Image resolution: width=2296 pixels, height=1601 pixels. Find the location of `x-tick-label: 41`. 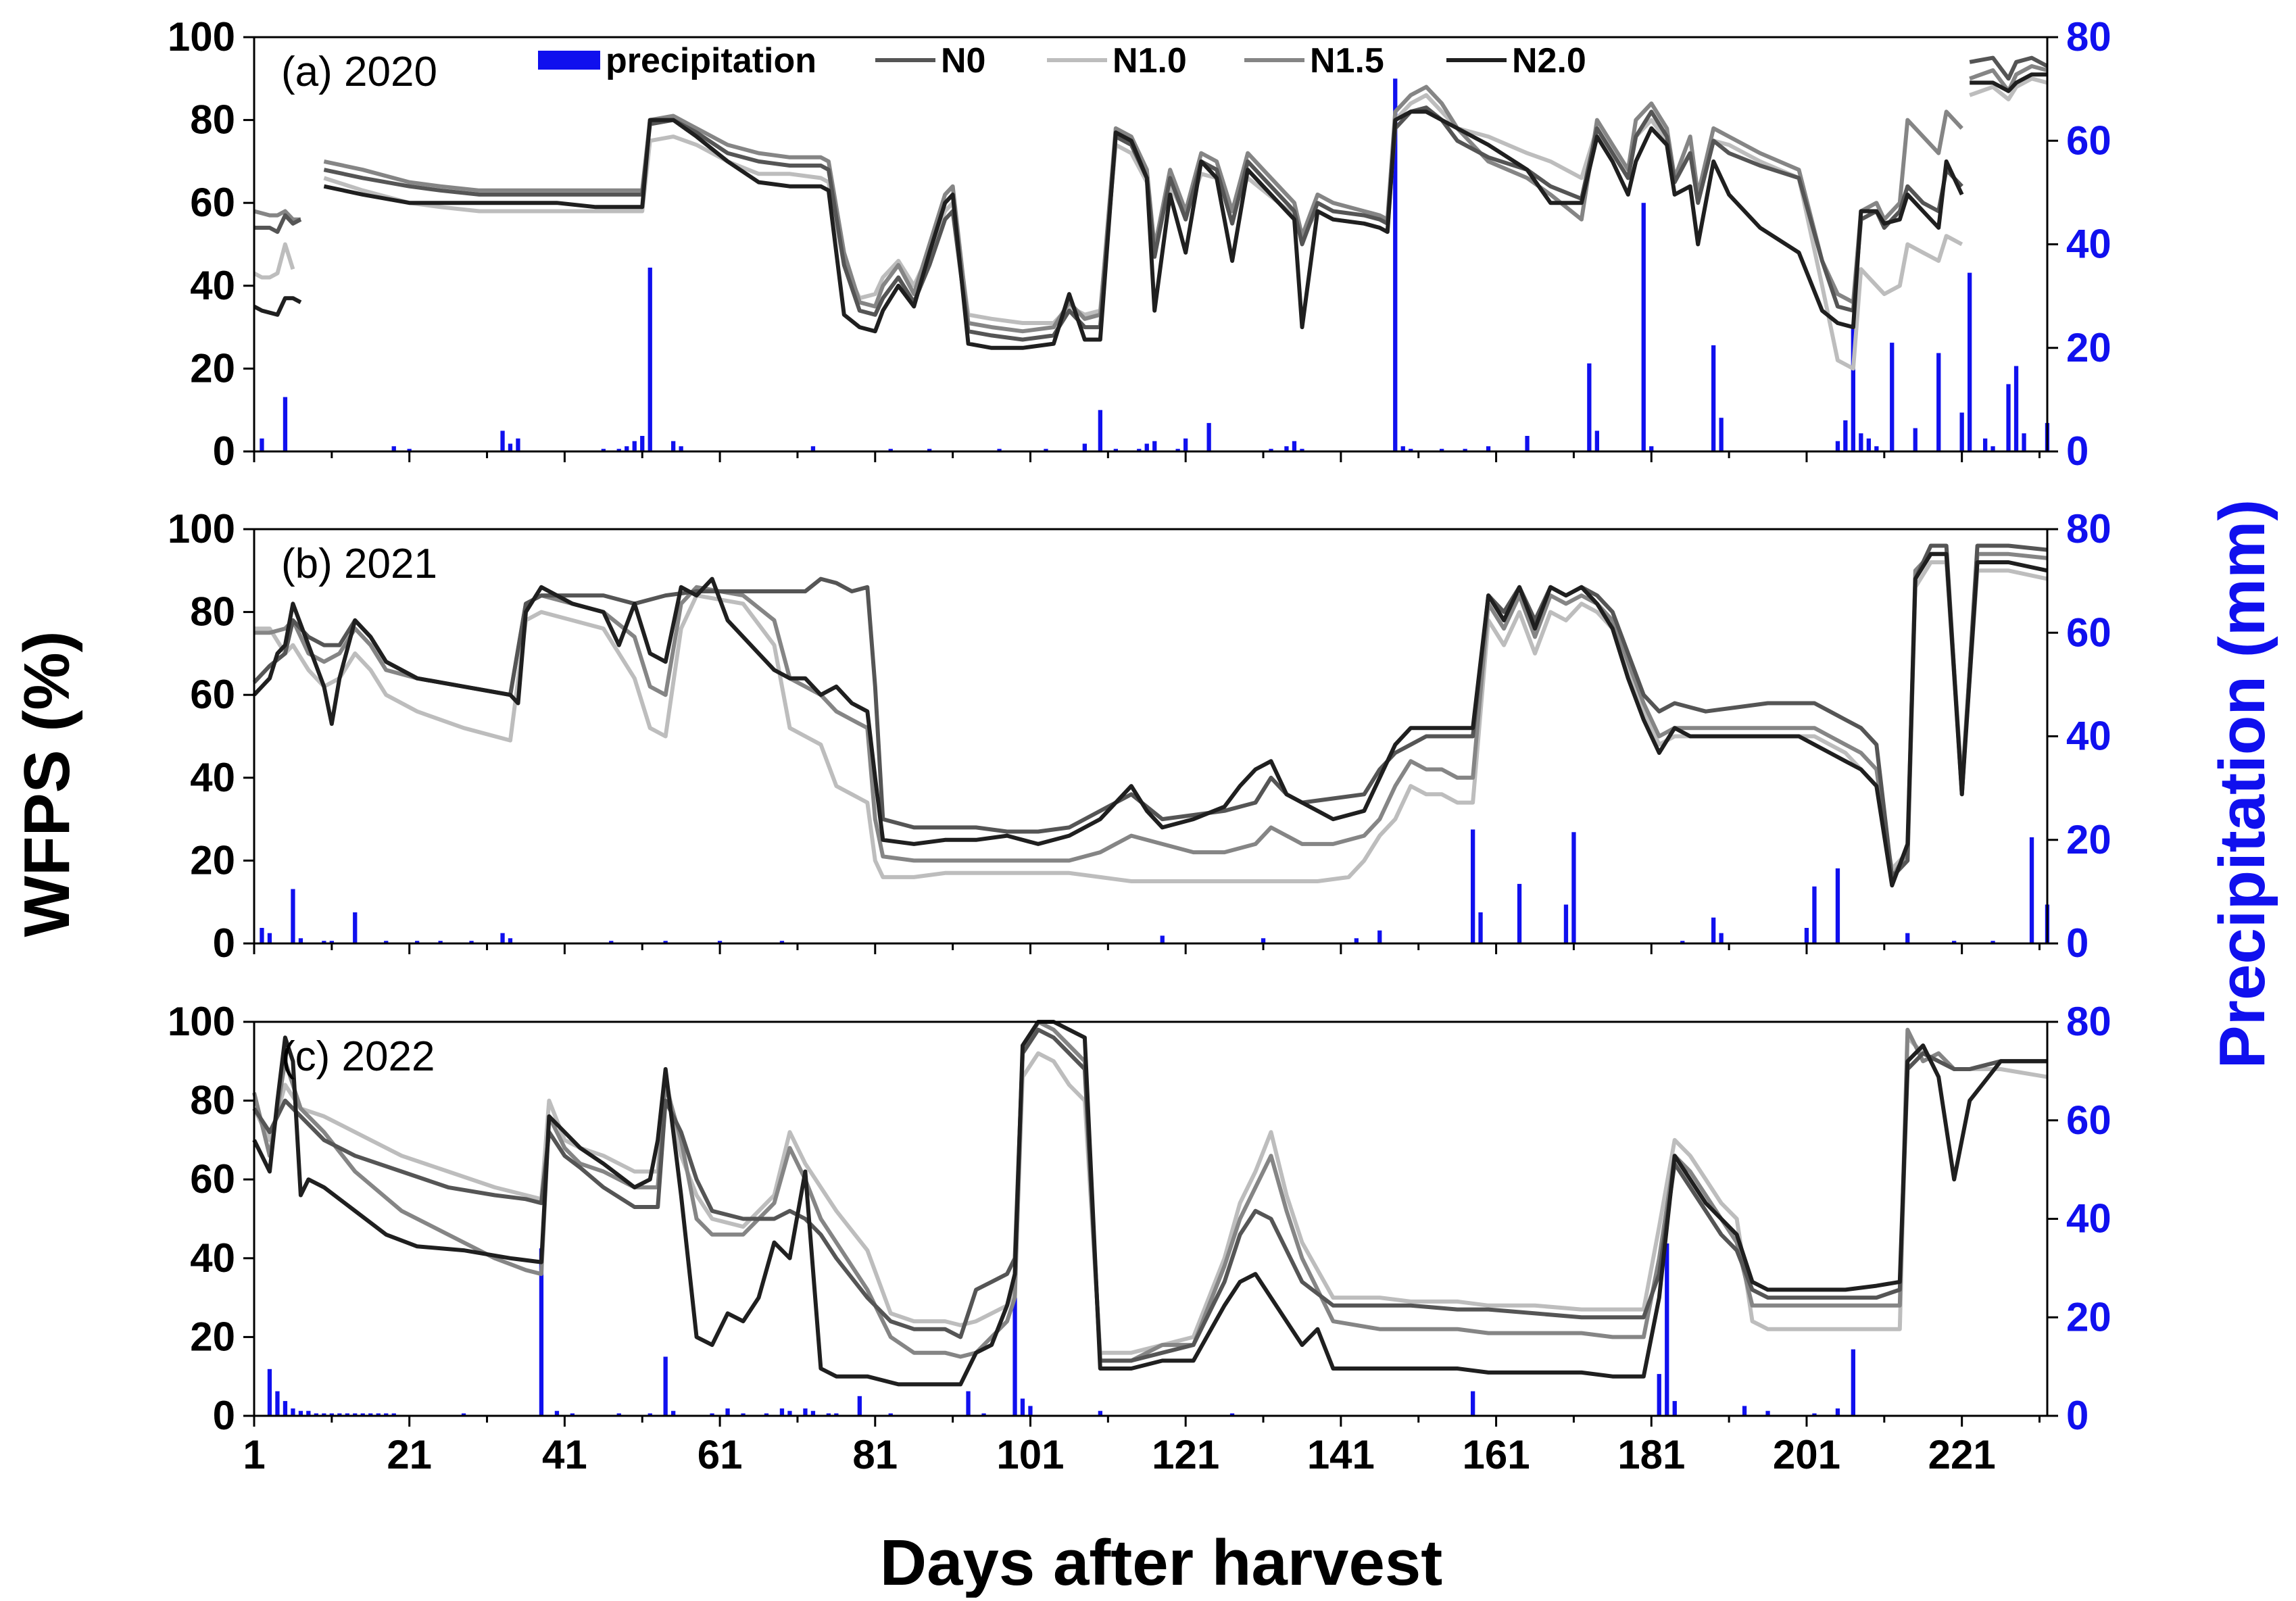

x-tick-label: 41 is located at coordinates (564, 1454).